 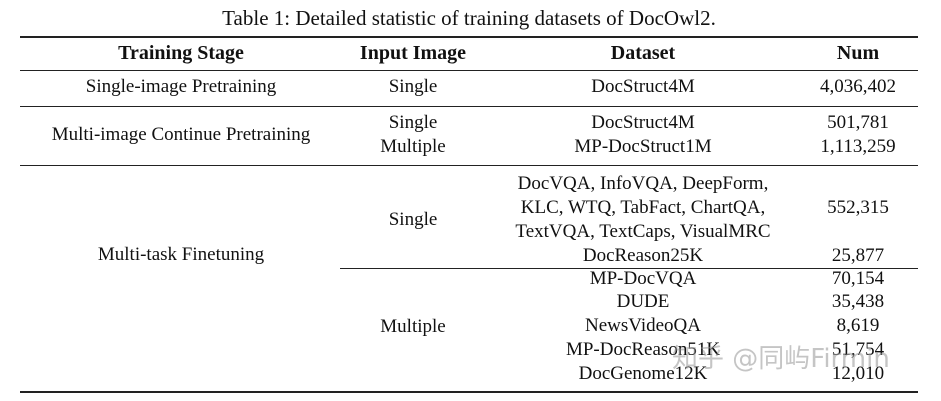 What do you see at coordinates (413, 53) in the screenshot?
I see `header-input-image: Input Image` at bounding box center [413, 53].